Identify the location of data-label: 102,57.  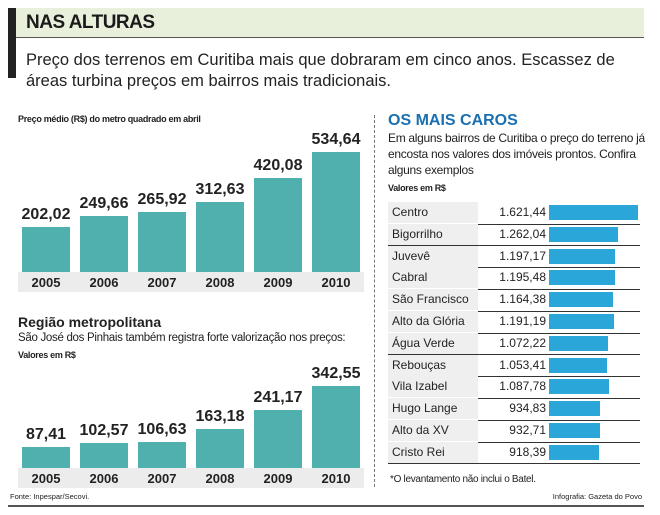
(104, 431).